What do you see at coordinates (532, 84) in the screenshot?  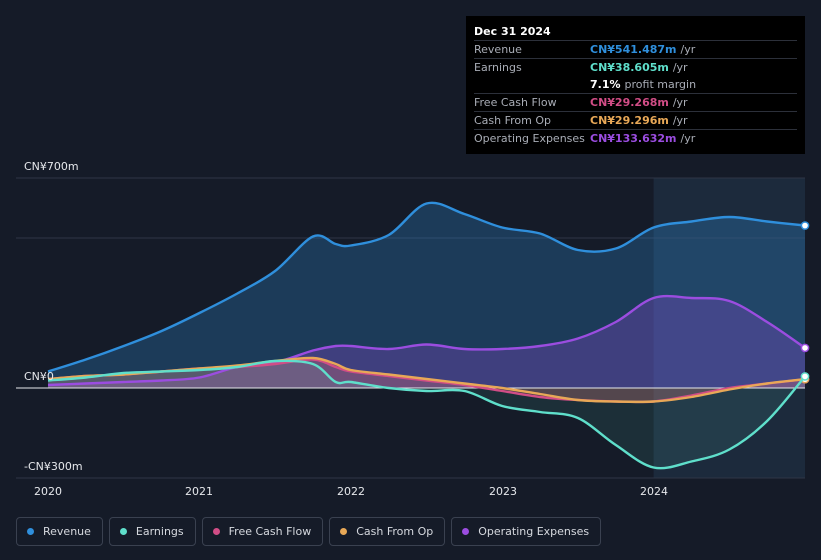 I see `tooltip-label` at bounding box center [532, 84].